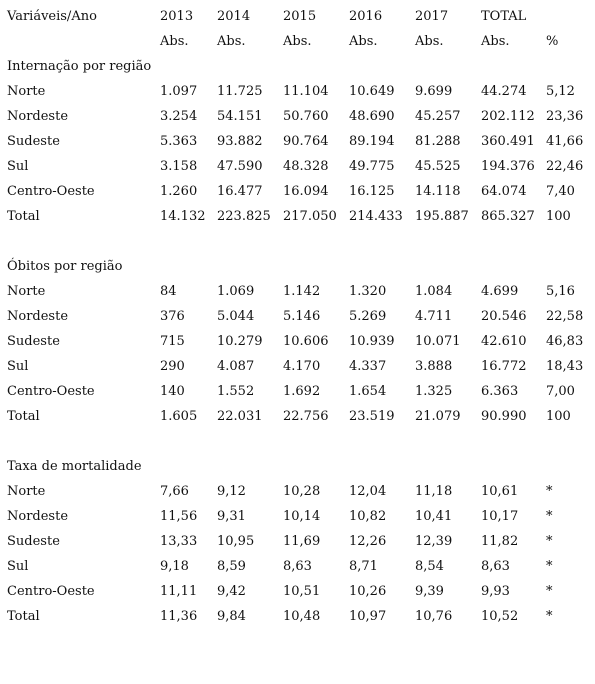 This screenshot has width=595, height=684. I want to click on table-cell: 1.142, so click(302, 291).